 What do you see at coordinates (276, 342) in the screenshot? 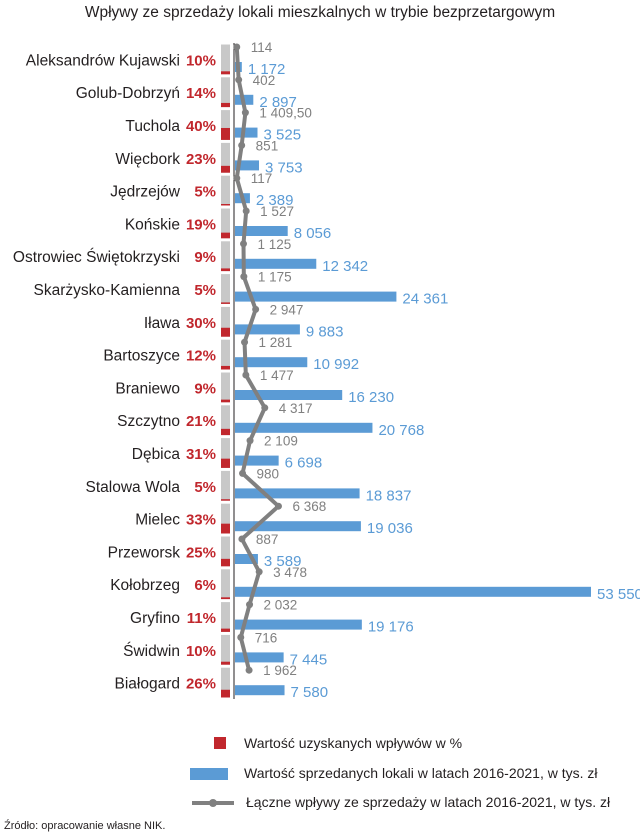
I see `income-label: 1 281` at bounding box center [276, 342].